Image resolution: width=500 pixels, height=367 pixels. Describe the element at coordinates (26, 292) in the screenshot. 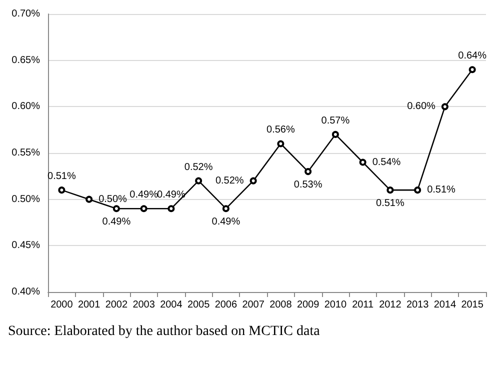

I see `y-tick-label: 0.40%` at that location.